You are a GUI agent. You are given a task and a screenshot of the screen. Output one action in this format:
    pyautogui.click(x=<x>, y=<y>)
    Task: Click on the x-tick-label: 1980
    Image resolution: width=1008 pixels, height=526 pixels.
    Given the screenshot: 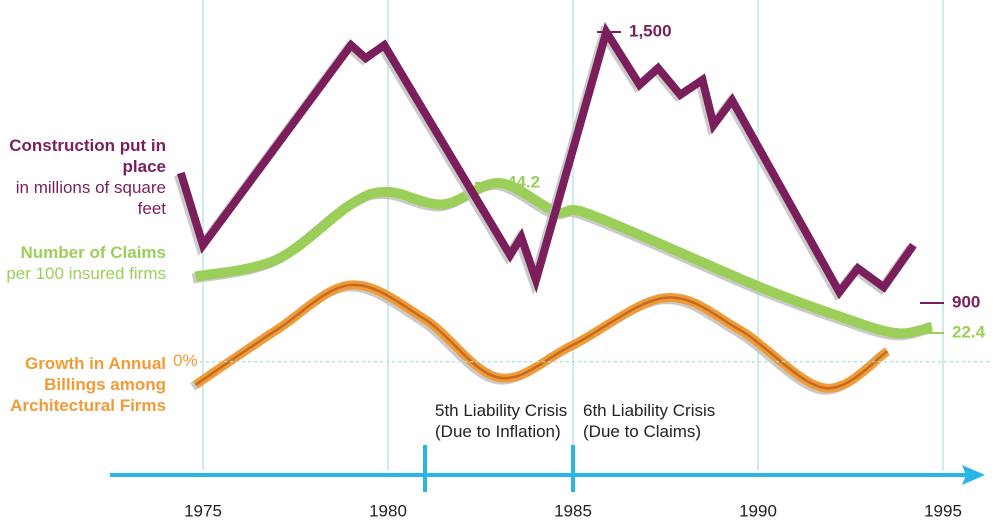 What is the action you would take?
    pyautogui.click(x=388, y=510)
    